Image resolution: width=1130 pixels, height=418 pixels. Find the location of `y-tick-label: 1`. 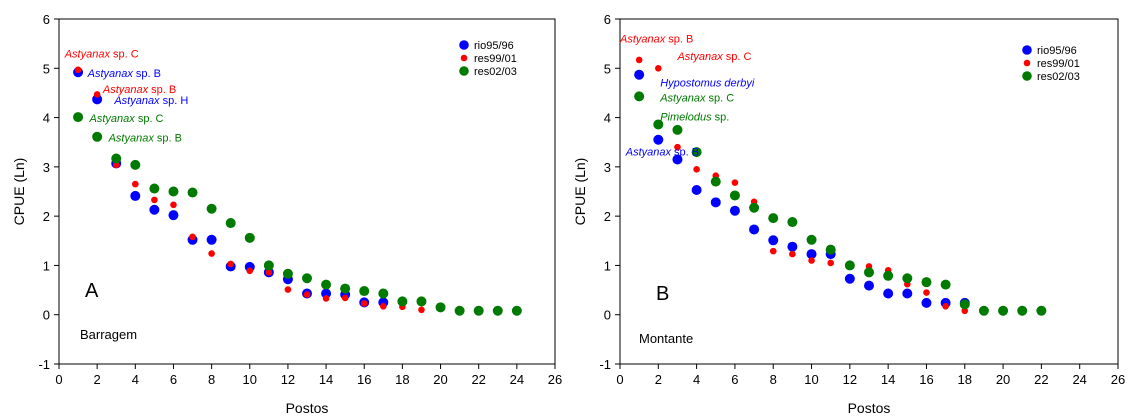

y-tick-label: 1 is located at coordinates (607, 265).